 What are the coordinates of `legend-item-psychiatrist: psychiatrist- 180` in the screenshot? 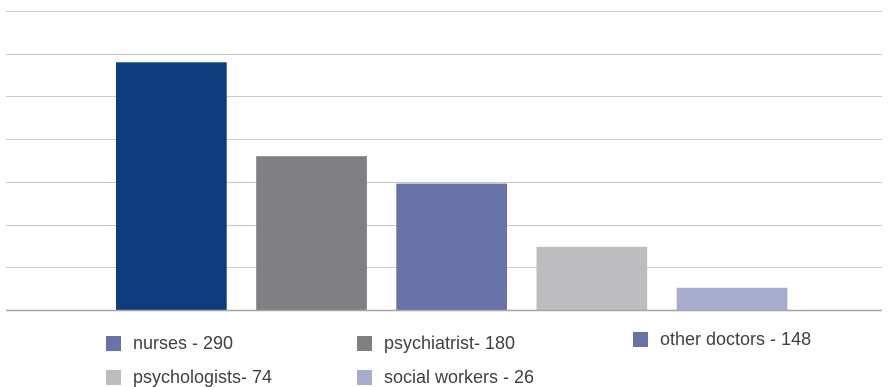 It's located at (436, 343).